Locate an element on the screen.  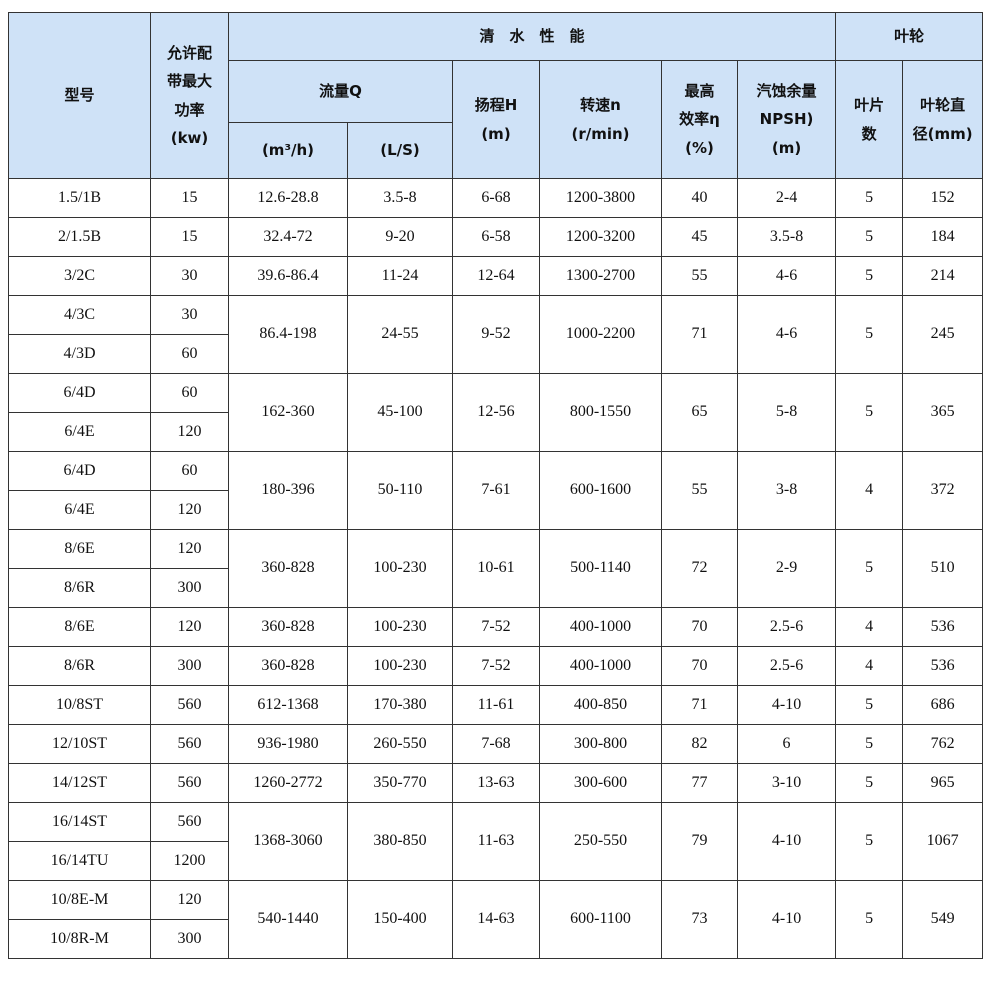
header-cell: 扬程H (m) is located at coordinates (496, 119).